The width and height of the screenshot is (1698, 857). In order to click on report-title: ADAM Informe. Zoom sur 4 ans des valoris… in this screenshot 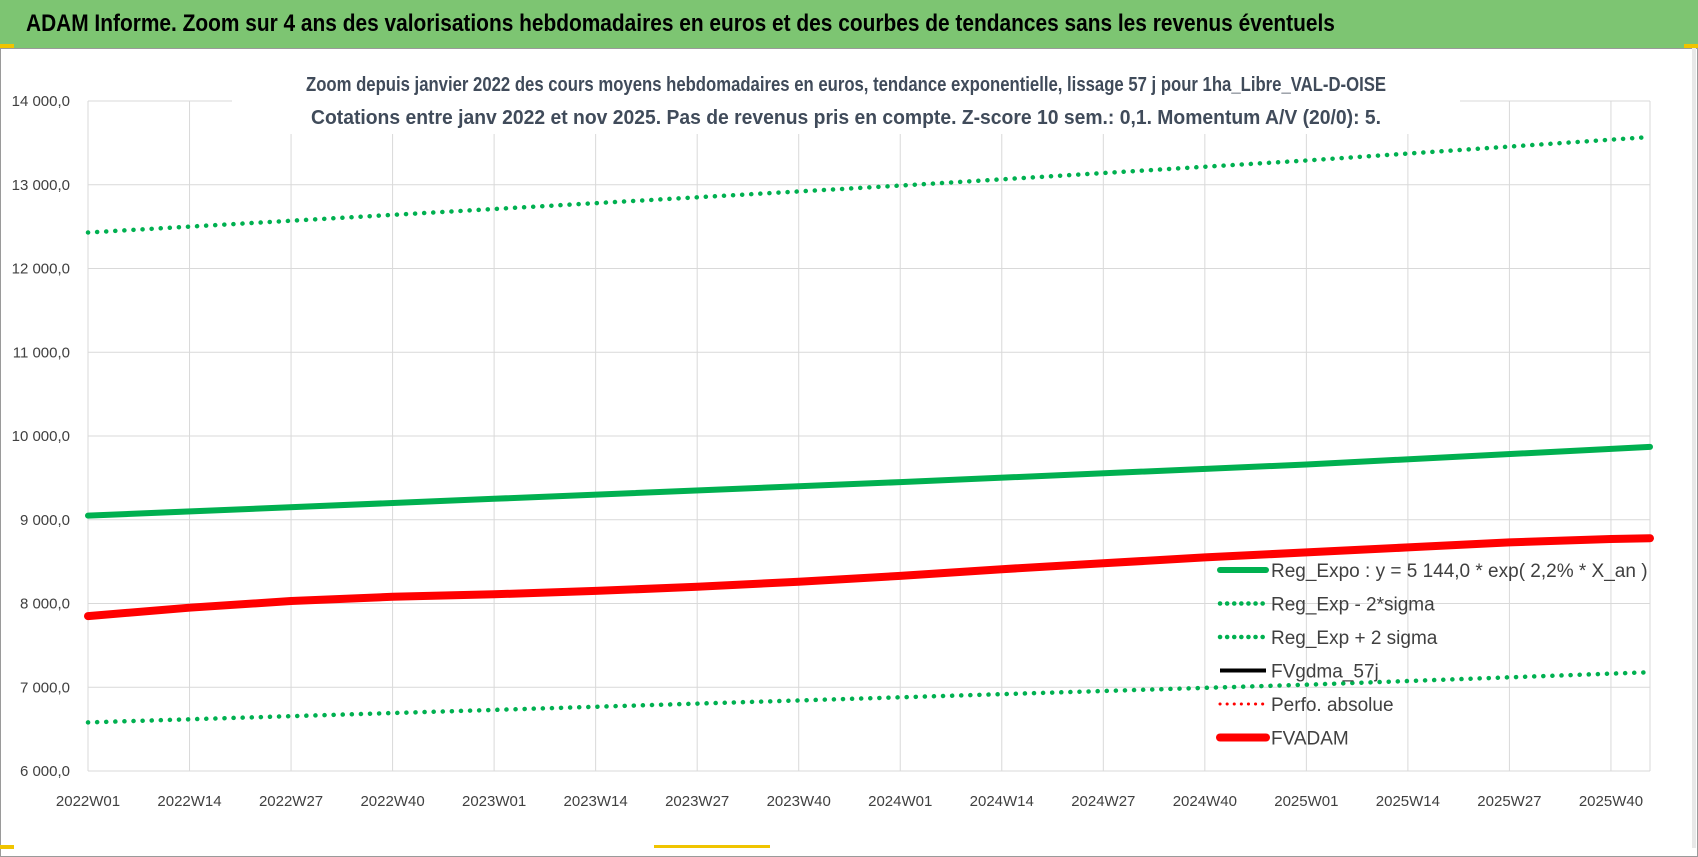, I will do `click(680, 23)`.